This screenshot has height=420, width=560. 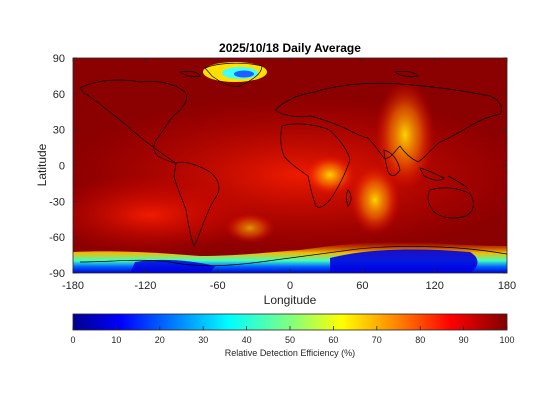 I want to click on x-tick-label: 0, so click(x=290, y=286).